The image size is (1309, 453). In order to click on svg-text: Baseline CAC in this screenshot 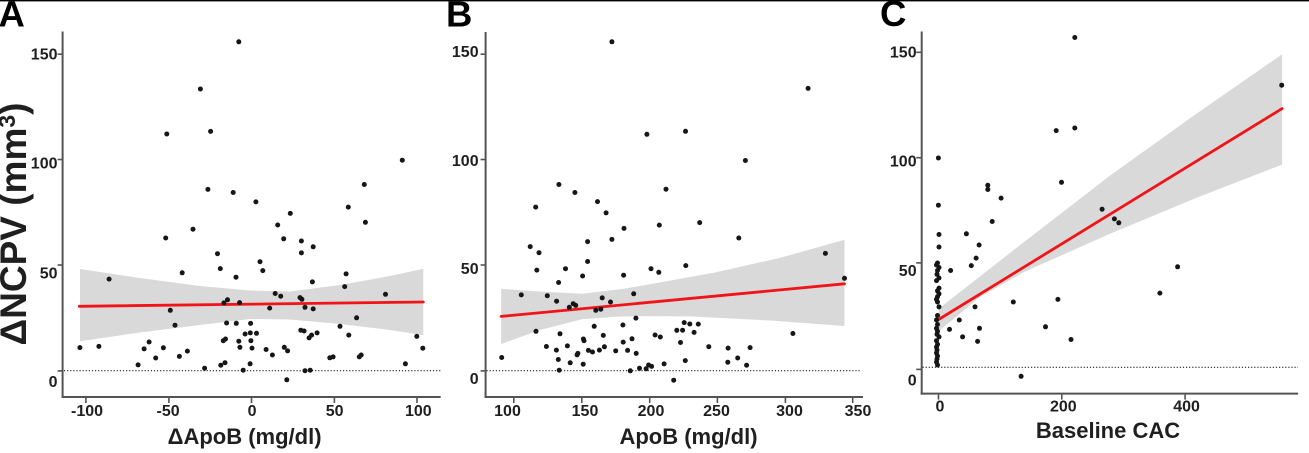, I will do `click(1108, 430)`.